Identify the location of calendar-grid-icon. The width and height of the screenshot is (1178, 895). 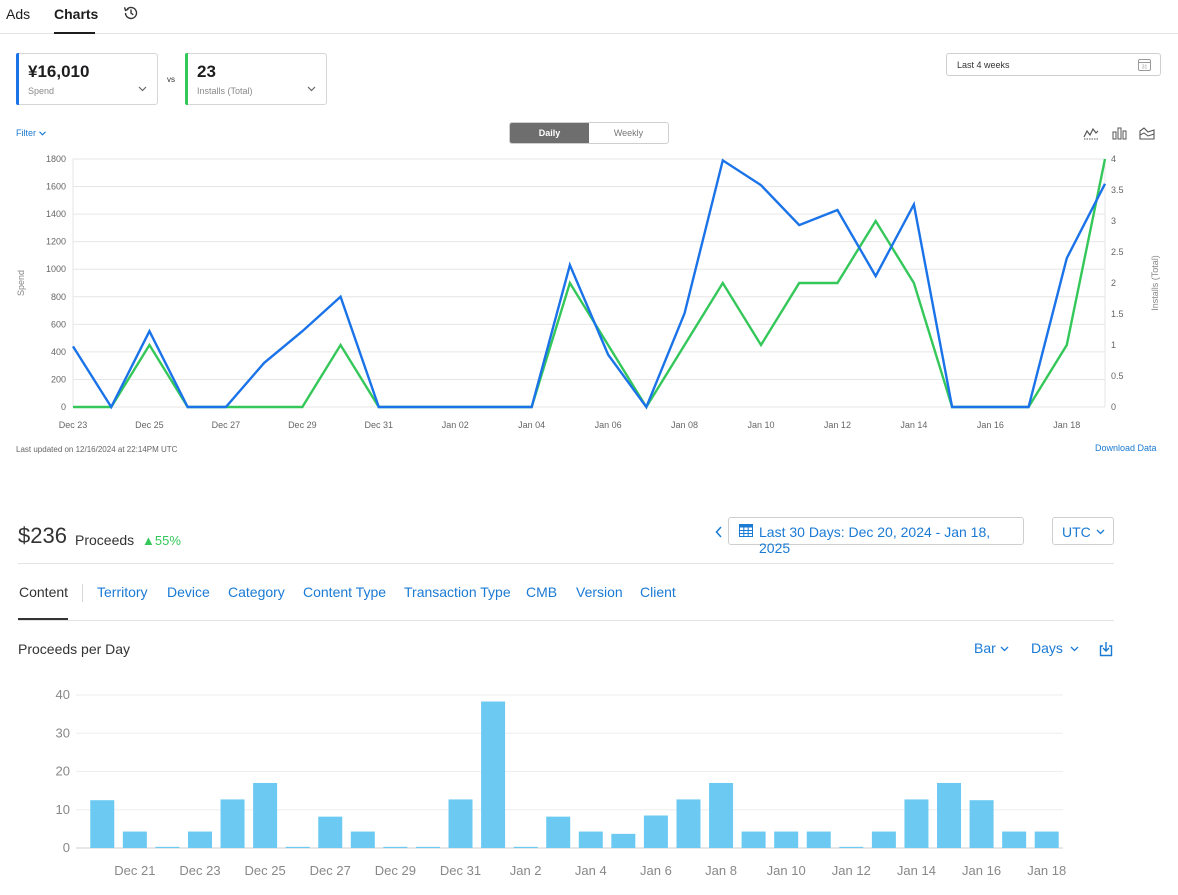
(746, 530).